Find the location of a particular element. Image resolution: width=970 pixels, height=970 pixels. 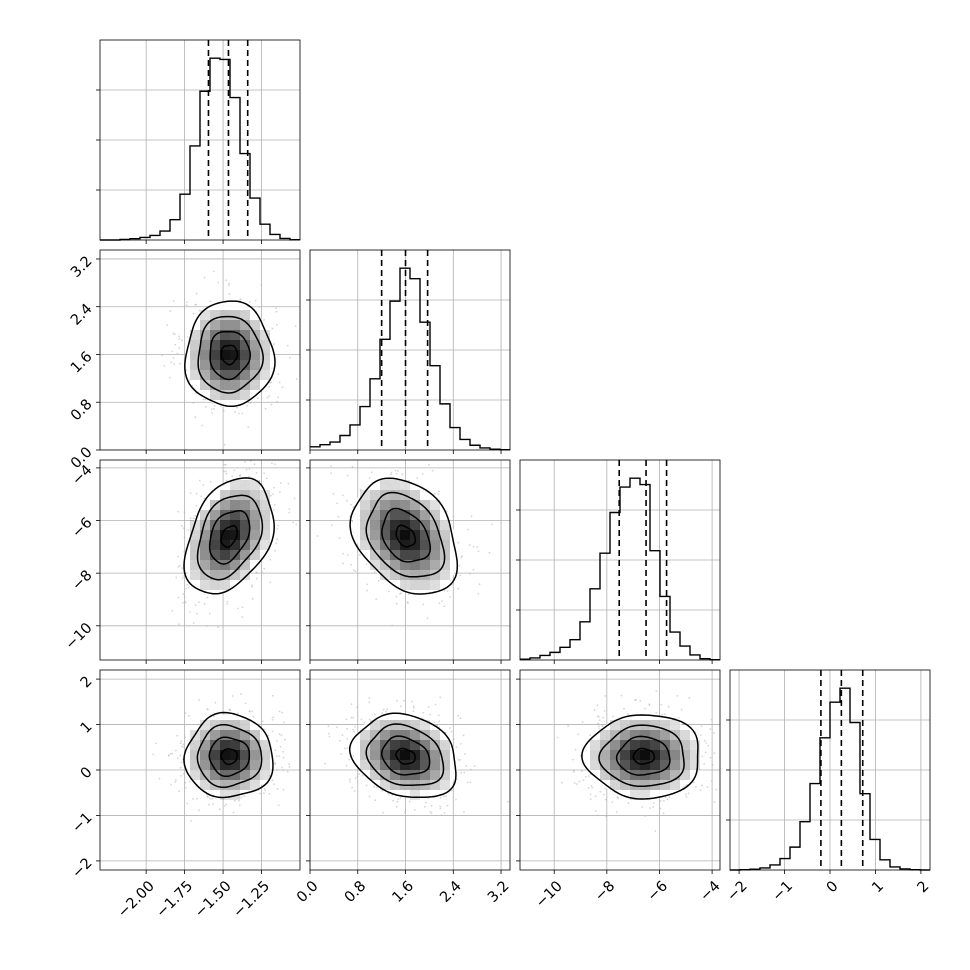

density-blocks is located at coordinates (406, 536).